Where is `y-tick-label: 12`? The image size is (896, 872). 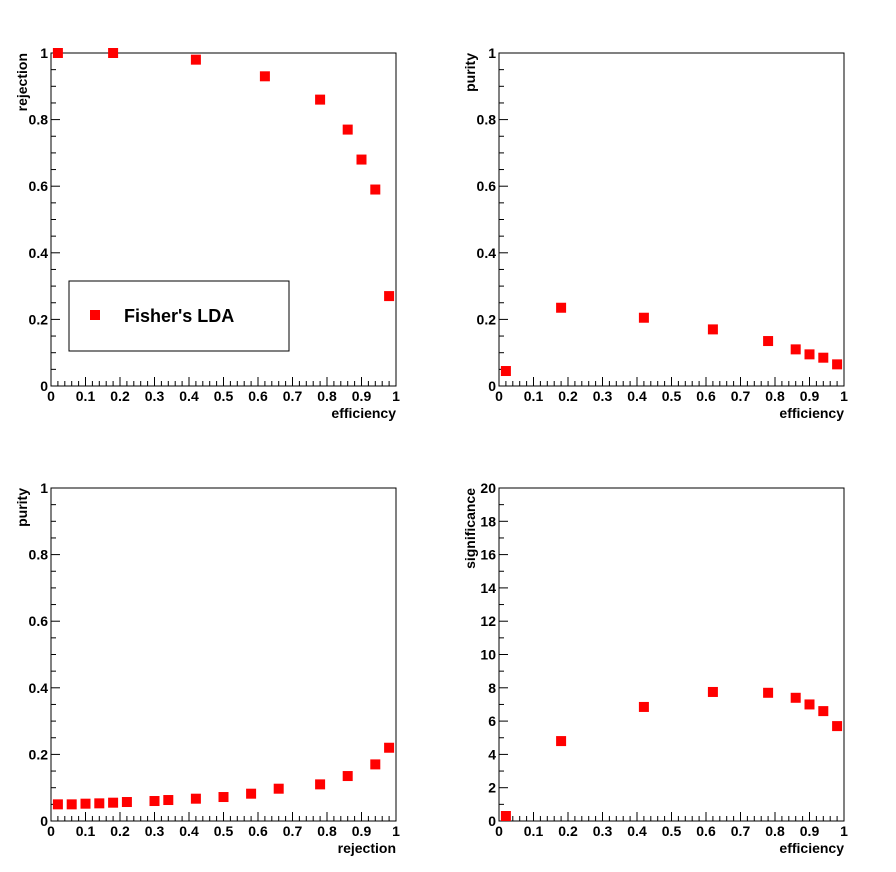
y-tick-label: 12 is located at coordinates (488, 621).